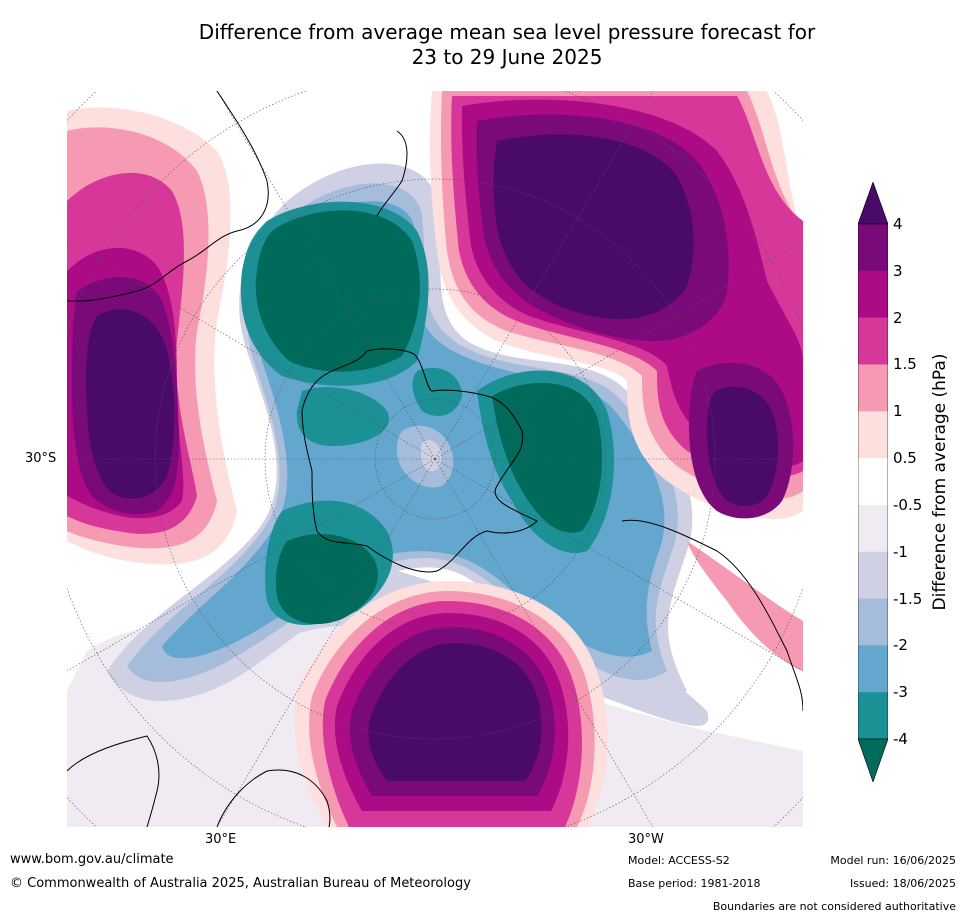 The image size is (965, 919). I want to click on colorbar-tick-label: -1.5, so click(908, 598).